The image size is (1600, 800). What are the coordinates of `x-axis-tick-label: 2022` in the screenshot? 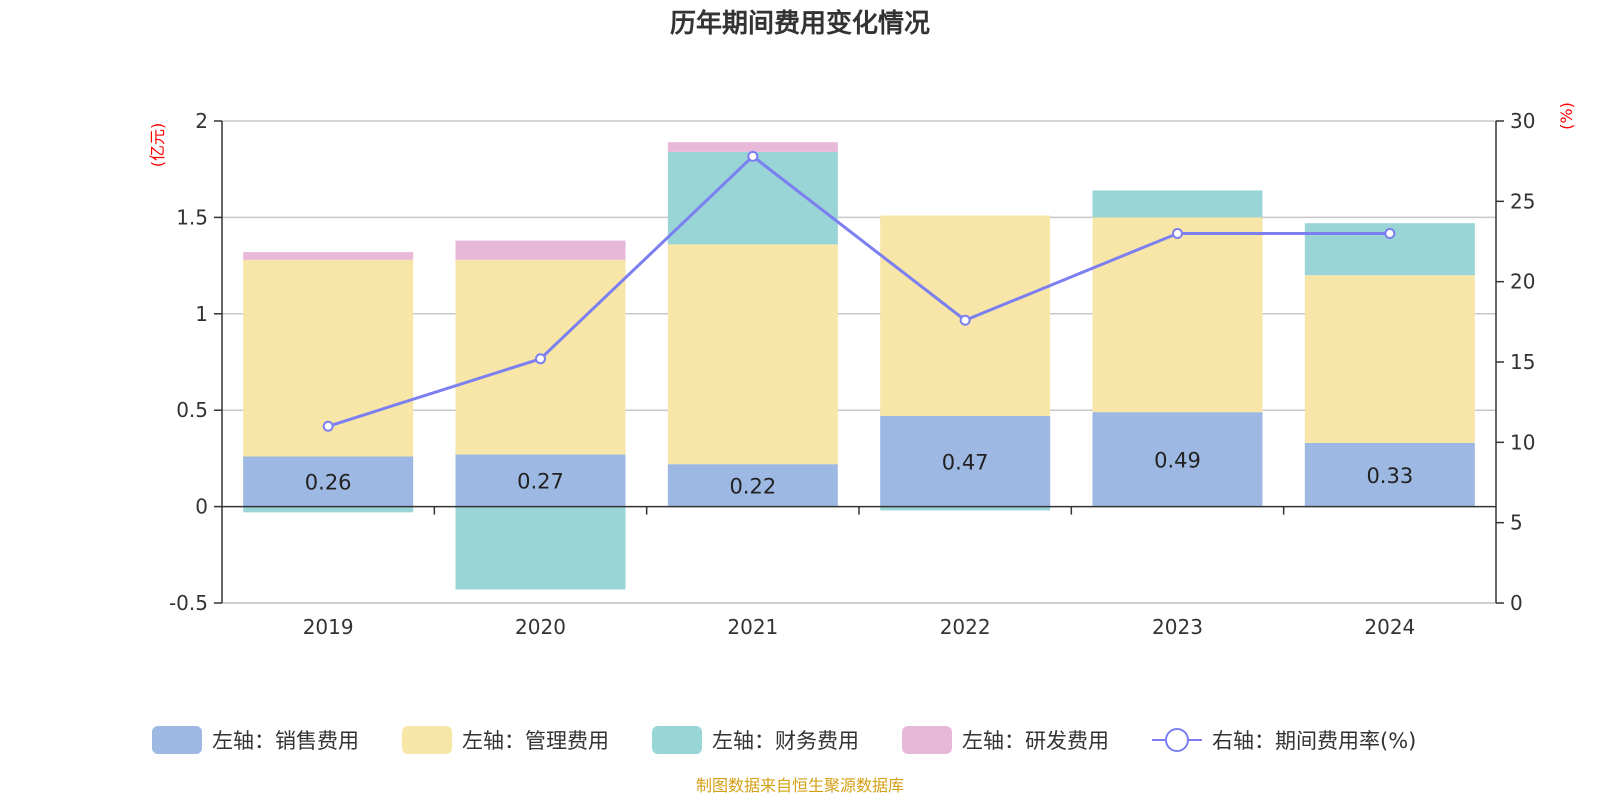 It's located at (965, 627).